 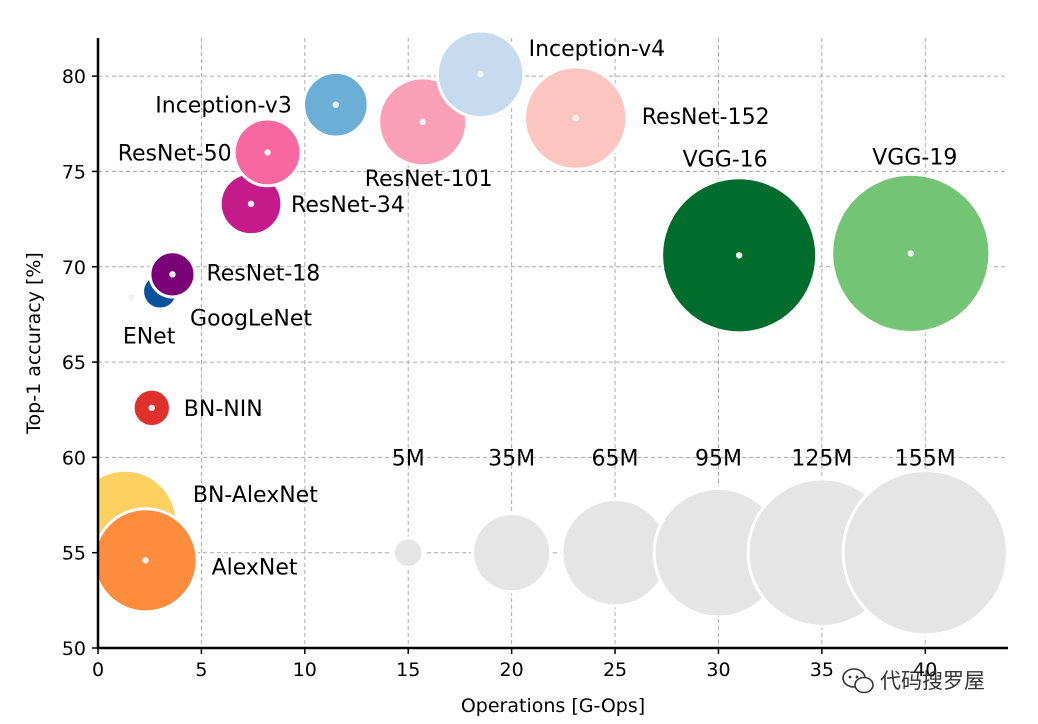 I want to click on size-legend-label-155m: 155M, so click(x=925, y=458).